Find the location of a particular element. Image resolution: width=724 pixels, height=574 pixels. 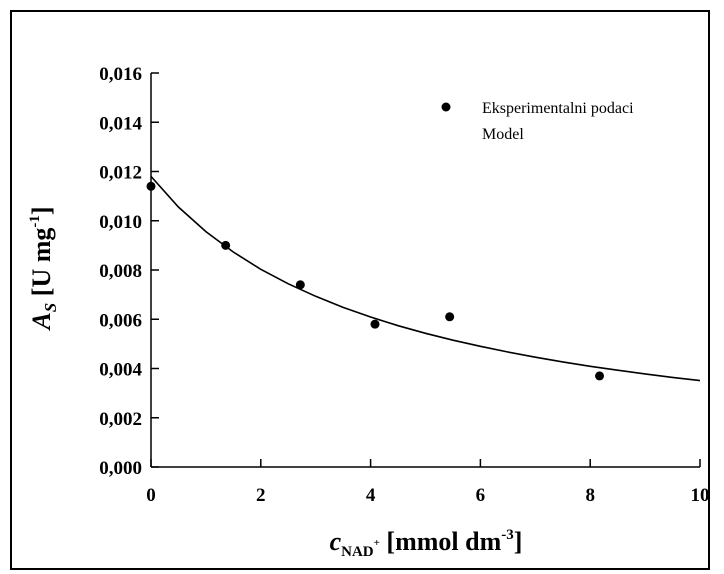

x-tick-label: 10 is located at coordinates (700, 495).